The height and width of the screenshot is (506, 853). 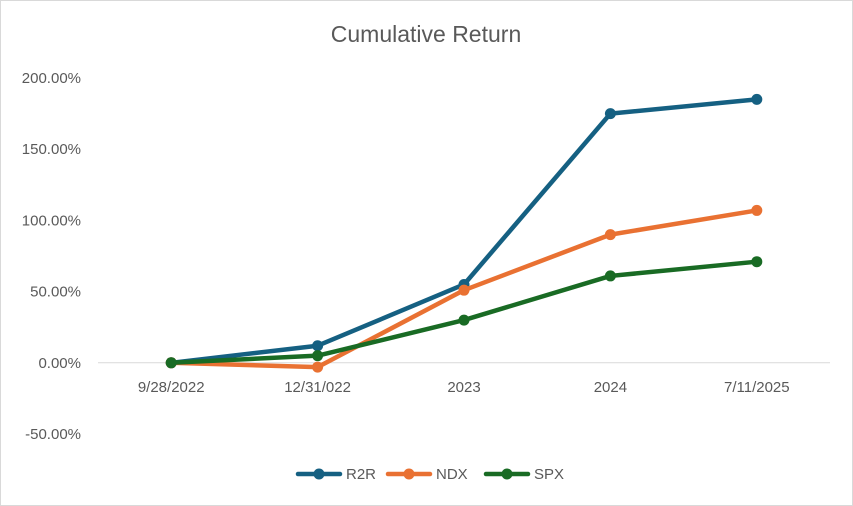 What do you see at coordinates (335, 474) in the screenshot?
I see `legend-item-r2r: R2R` at bounding box center [335, 474].